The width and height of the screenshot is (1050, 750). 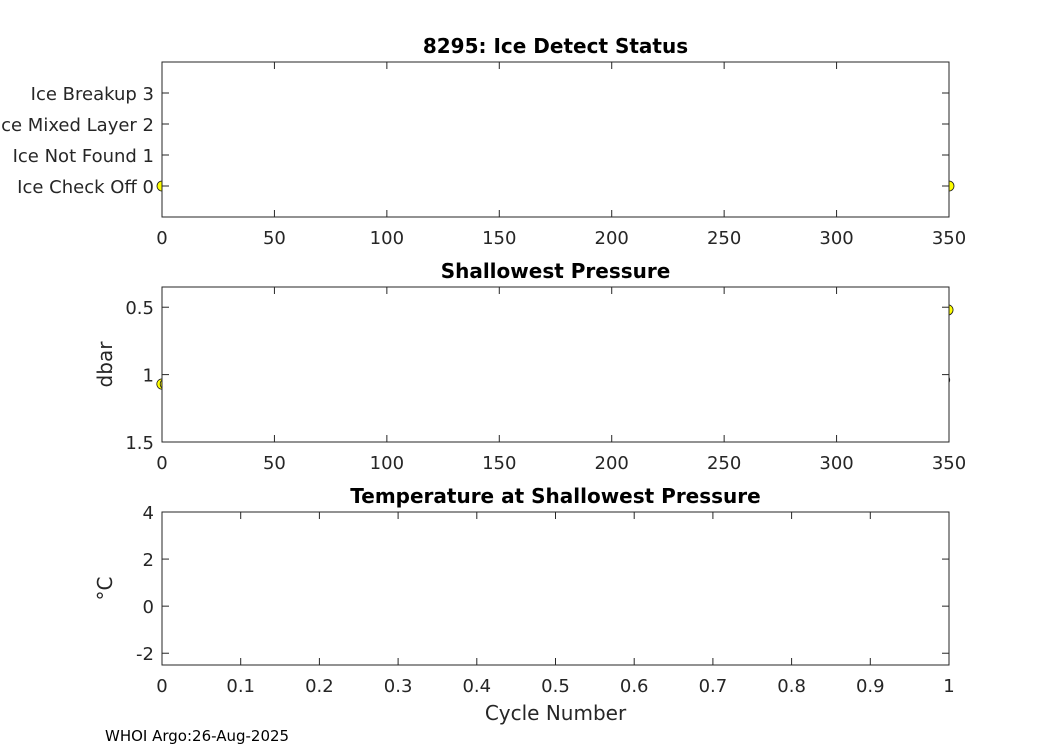 I want to click on y-tick-label: 0, so click(x=148, y=607).